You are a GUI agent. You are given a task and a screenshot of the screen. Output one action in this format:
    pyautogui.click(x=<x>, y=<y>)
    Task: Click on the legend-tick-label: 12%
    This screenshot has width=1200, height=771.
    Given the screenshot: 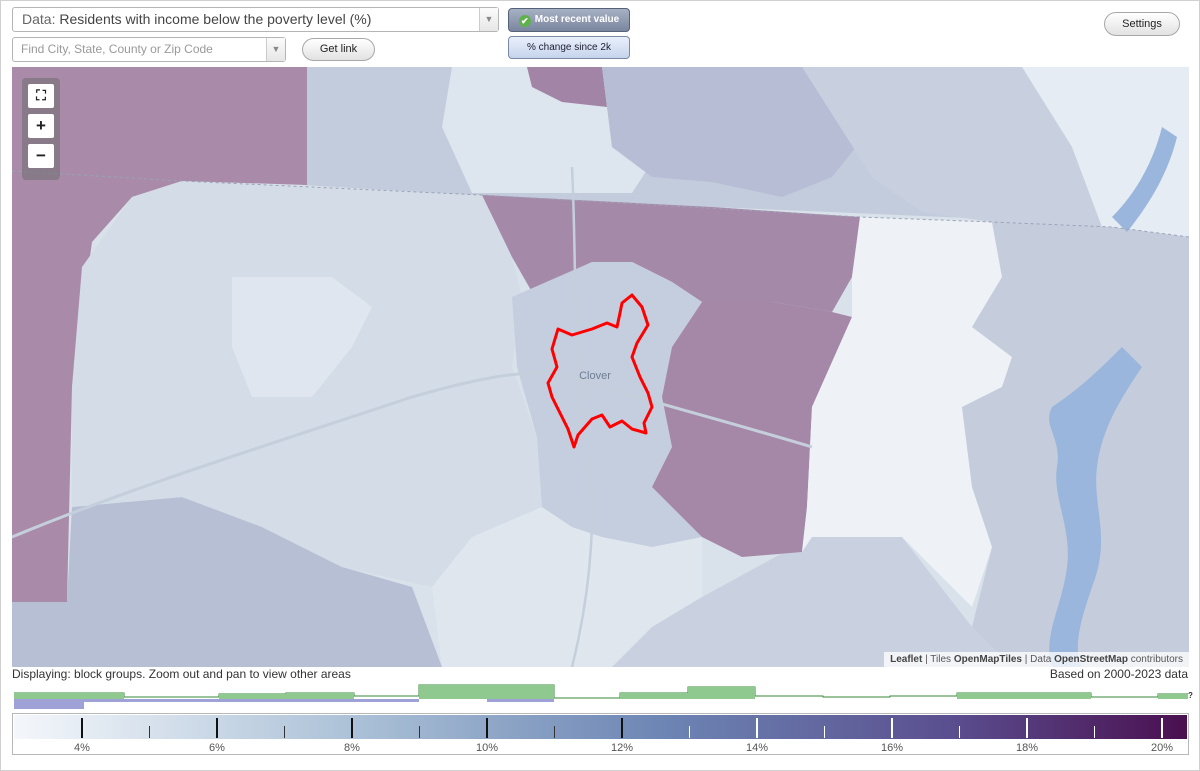 What is the action you would take?
    pyautogui.click(x=622, y=748)
    